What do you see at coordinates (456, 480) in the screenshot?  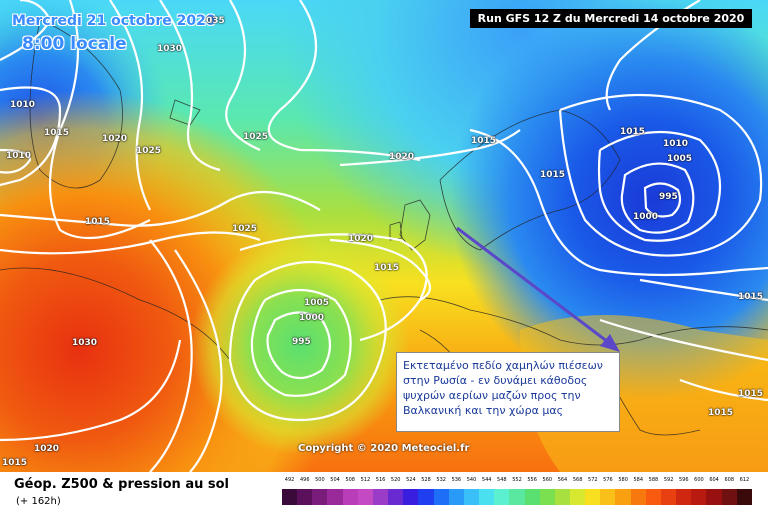 I see `scale-label: 536` at bounding box center [456, 480].